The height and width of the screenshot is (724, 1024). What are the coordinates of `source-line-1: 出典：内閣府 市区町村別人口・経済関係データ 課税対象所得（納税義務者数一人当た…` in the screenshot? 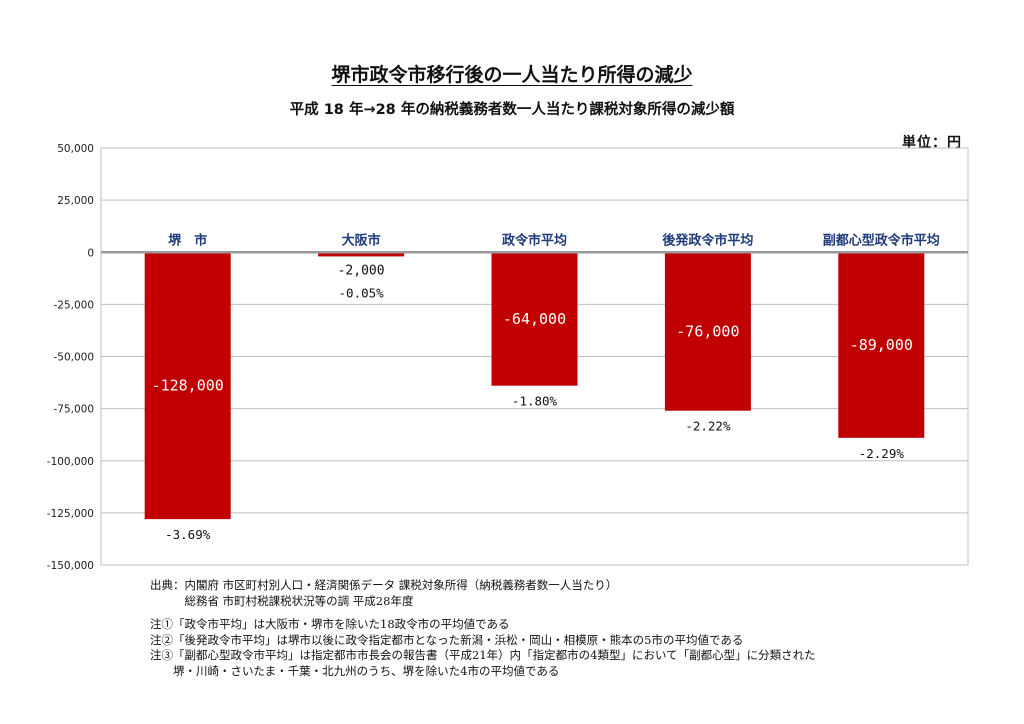 It's located at (384, 585).